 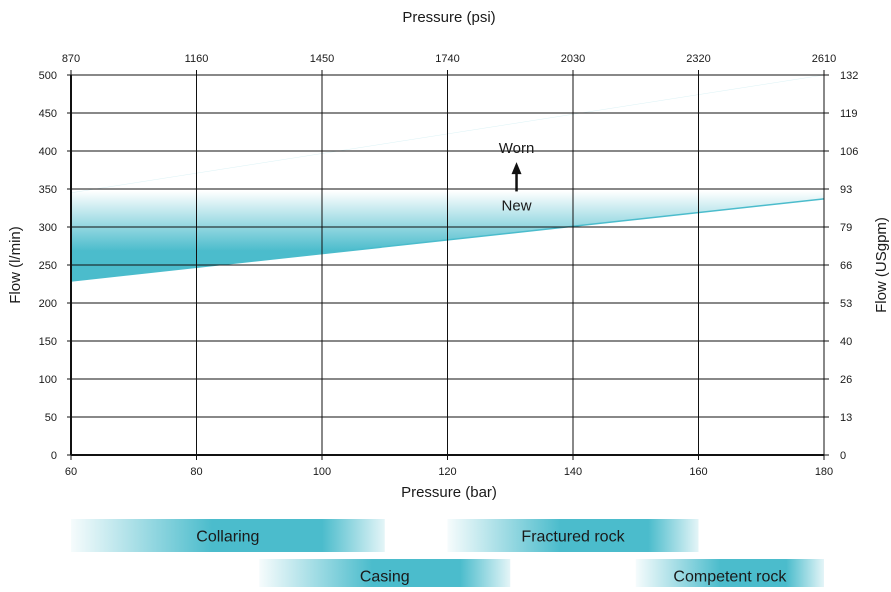 I want to click on application-range-bar: Competent rock, so click(x=729, y=575).